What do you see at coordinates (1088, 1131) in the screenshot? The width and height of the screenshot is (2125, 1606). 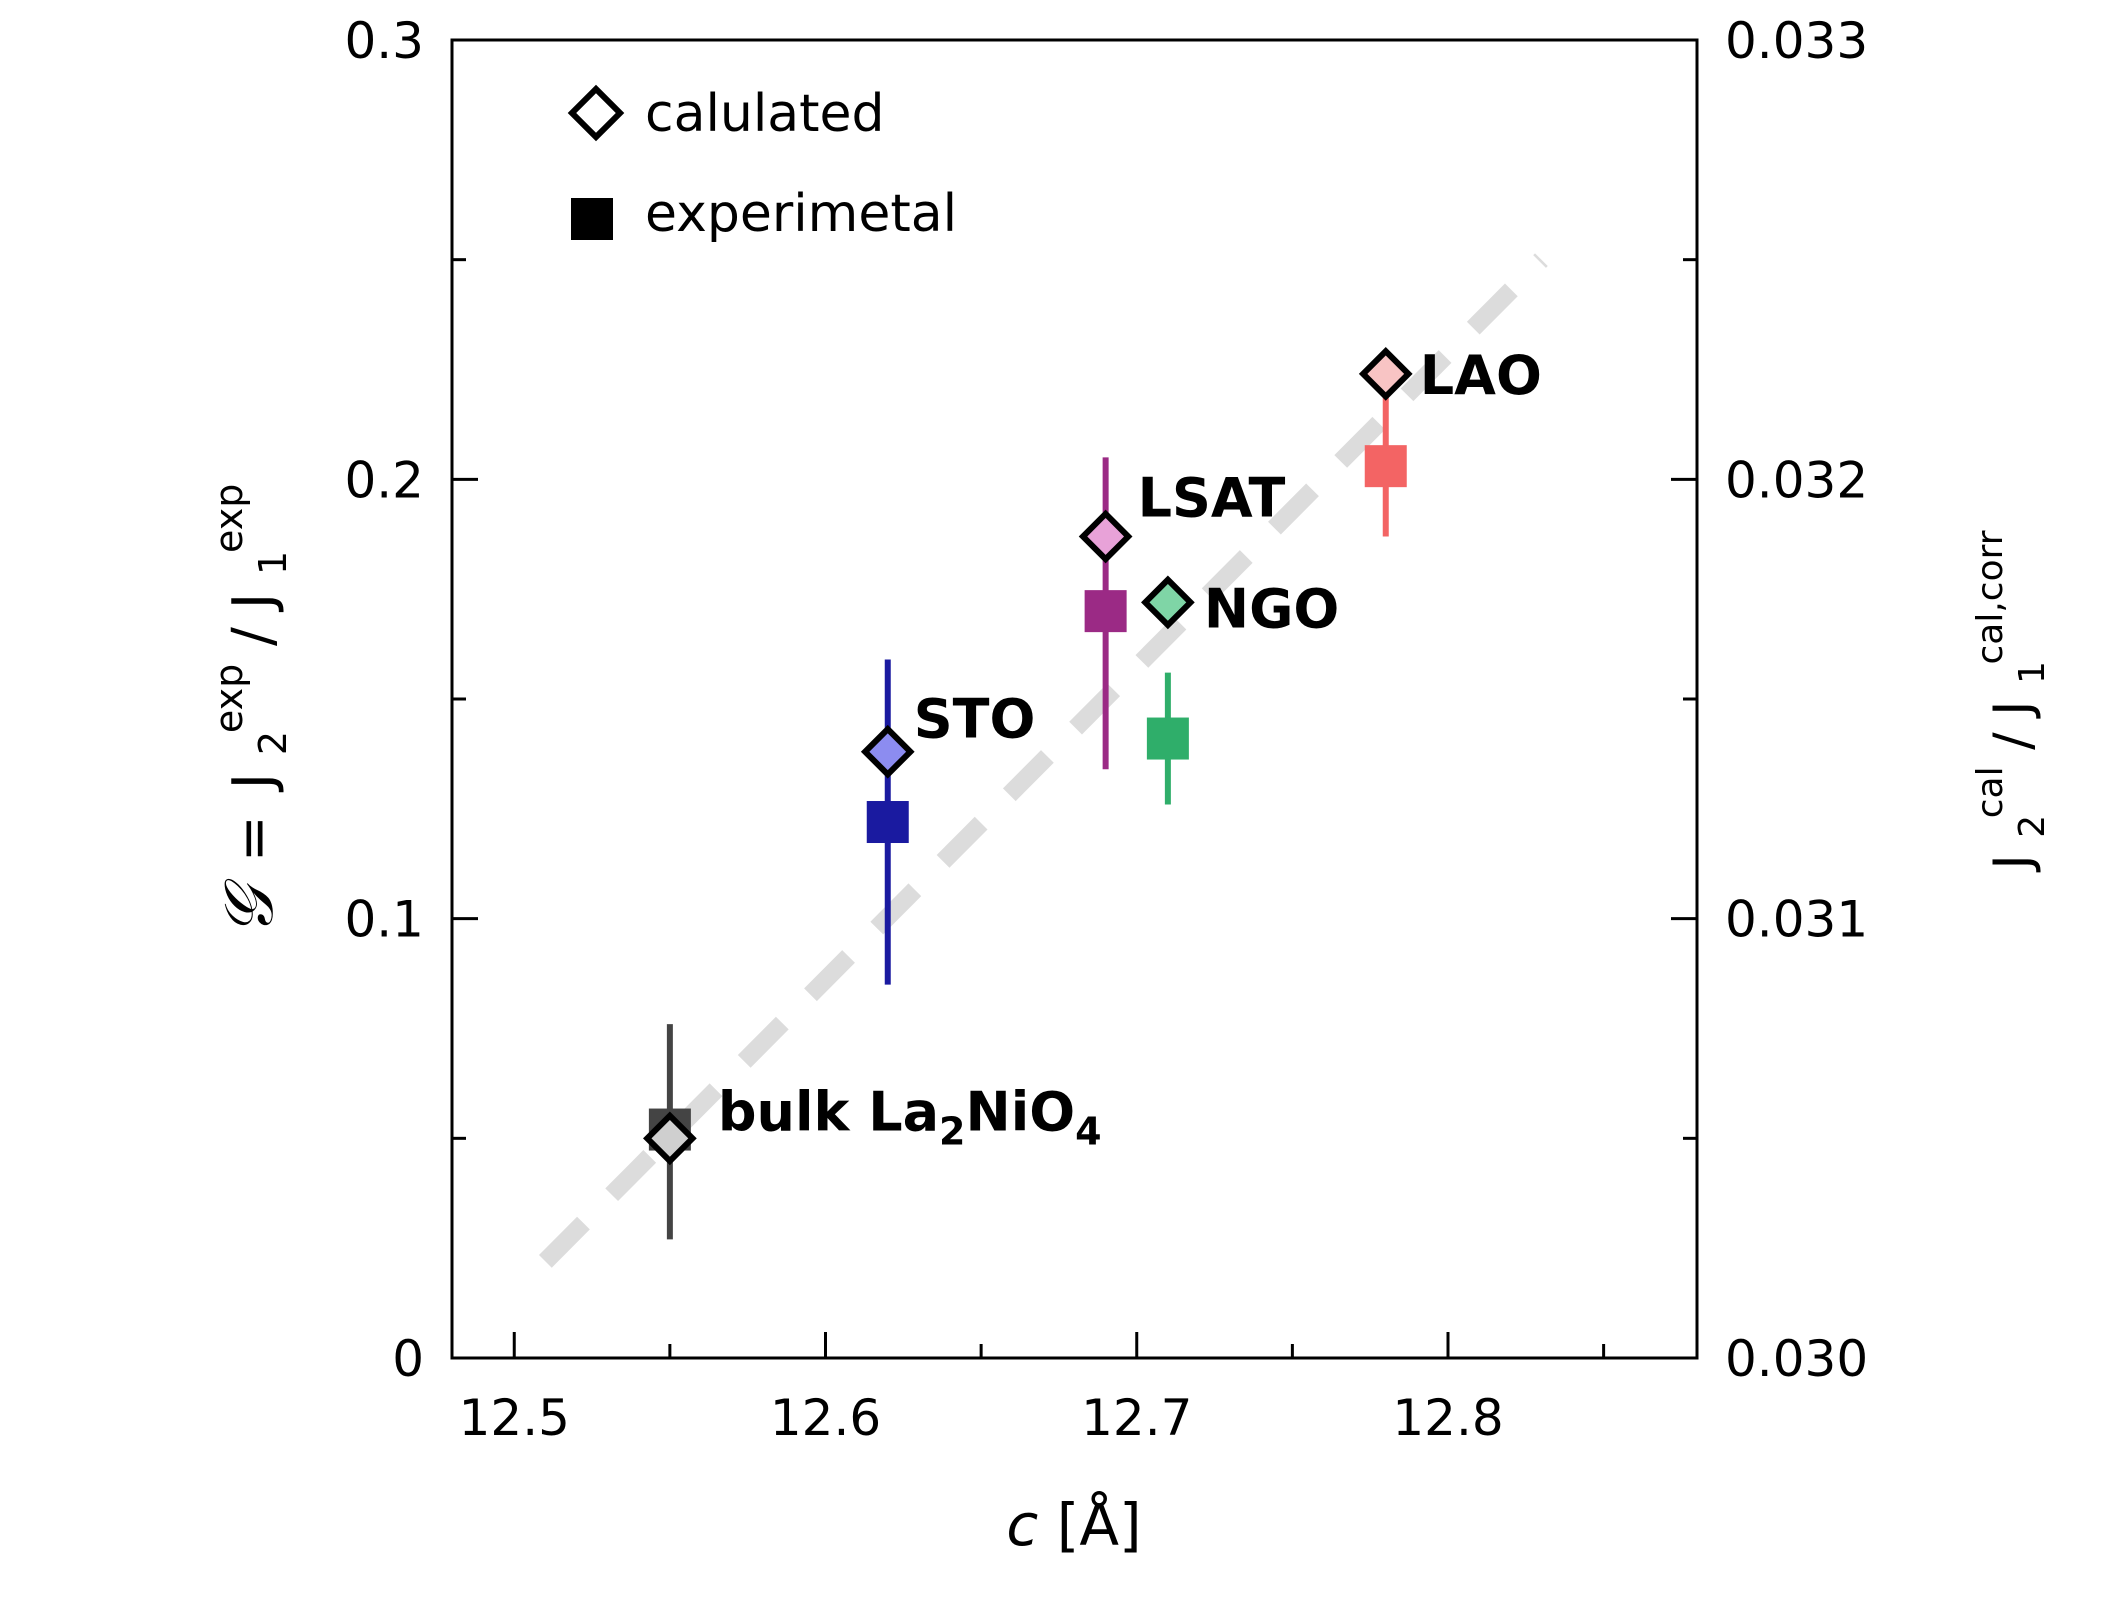 I see `point-label-subscript: 4` at bounding box center [1088, 1131].